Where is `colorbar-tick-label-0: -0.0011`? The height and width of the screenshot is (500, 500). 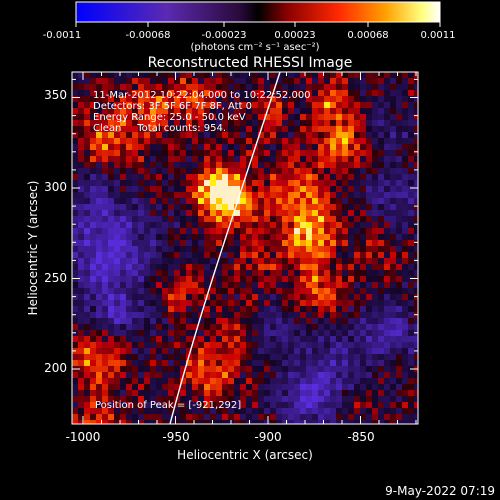
colorbar-tick-label-0: -0.0011 is located at coordinates (62, 35).